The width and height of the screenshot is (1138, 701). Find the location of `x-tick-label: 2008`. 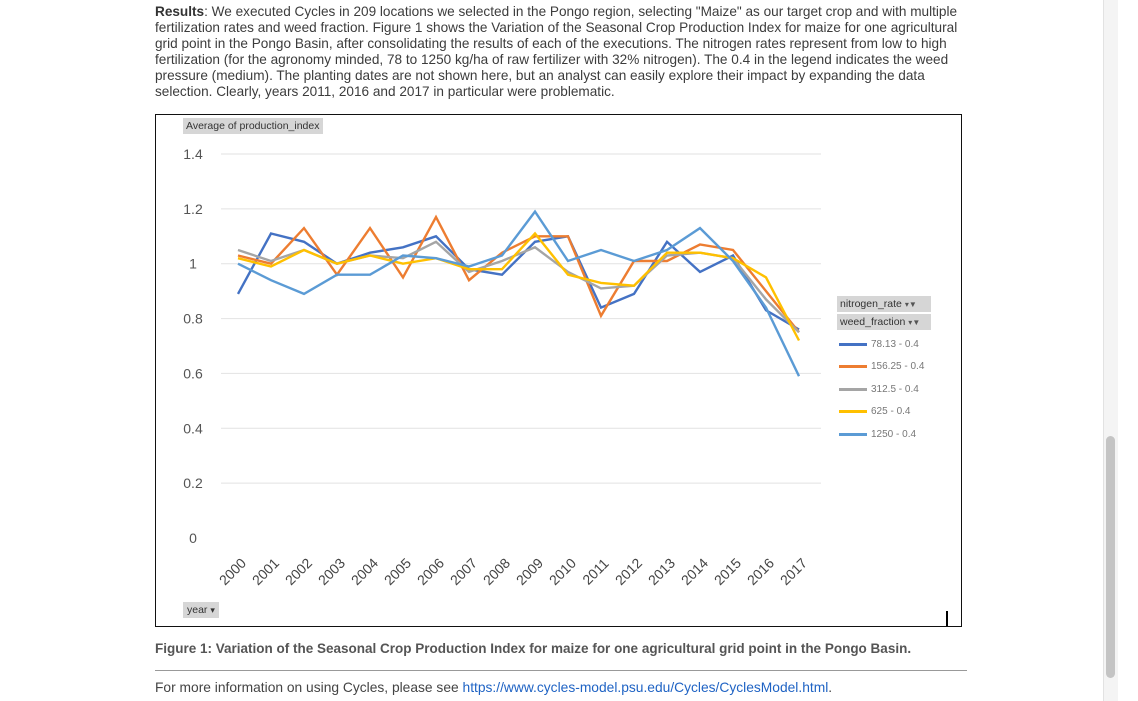

x-tick-label: 2008 is located at coordinates (496, 571).